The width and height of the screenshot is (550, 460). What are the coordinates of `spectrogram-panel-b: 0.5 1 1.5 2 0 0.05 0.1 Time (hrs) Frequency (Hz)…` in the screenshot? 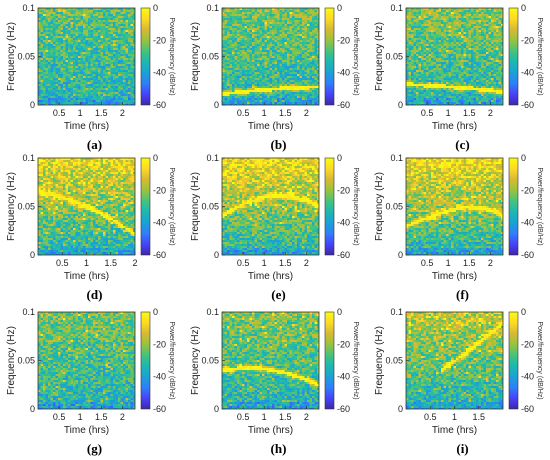 It's located at (274, 77).